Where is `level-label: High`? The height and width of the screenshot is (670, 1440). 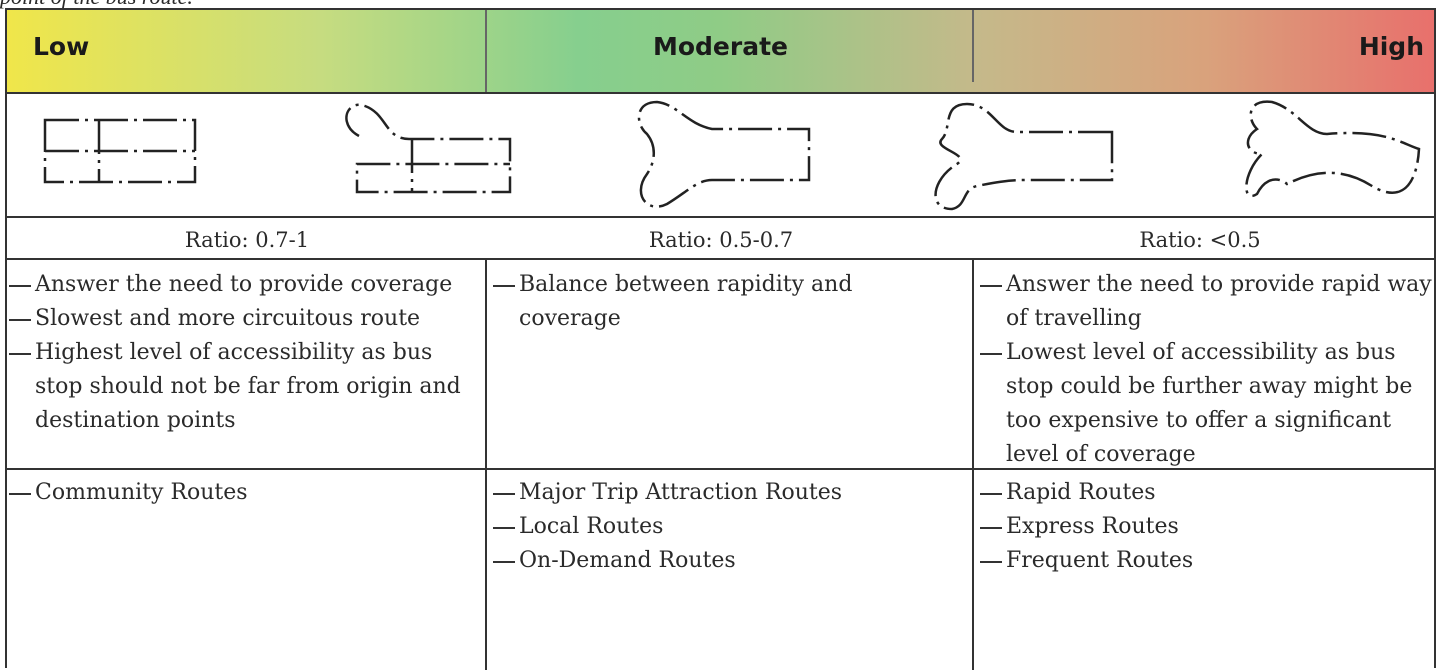 level-label: High is located at coordinates (1391, 46).